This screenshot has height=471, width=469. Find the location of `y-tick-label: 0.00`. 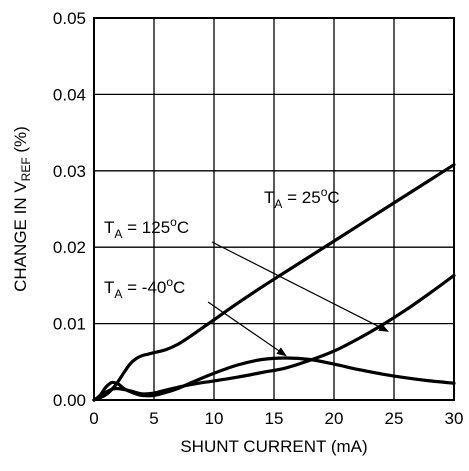

y-tick-label: 0.00 is located at coordinates (69, 400).